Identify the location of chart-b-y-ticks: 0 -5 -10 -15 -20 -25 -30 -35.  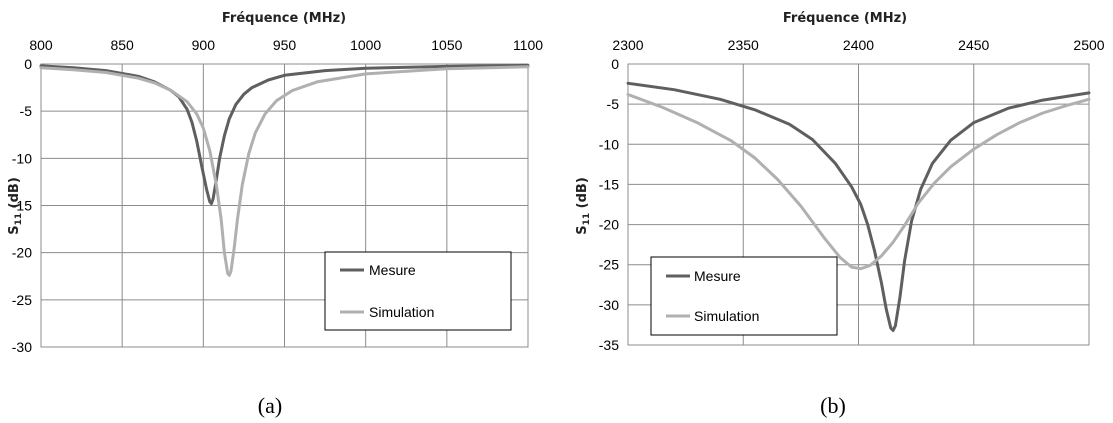
(609, 204).